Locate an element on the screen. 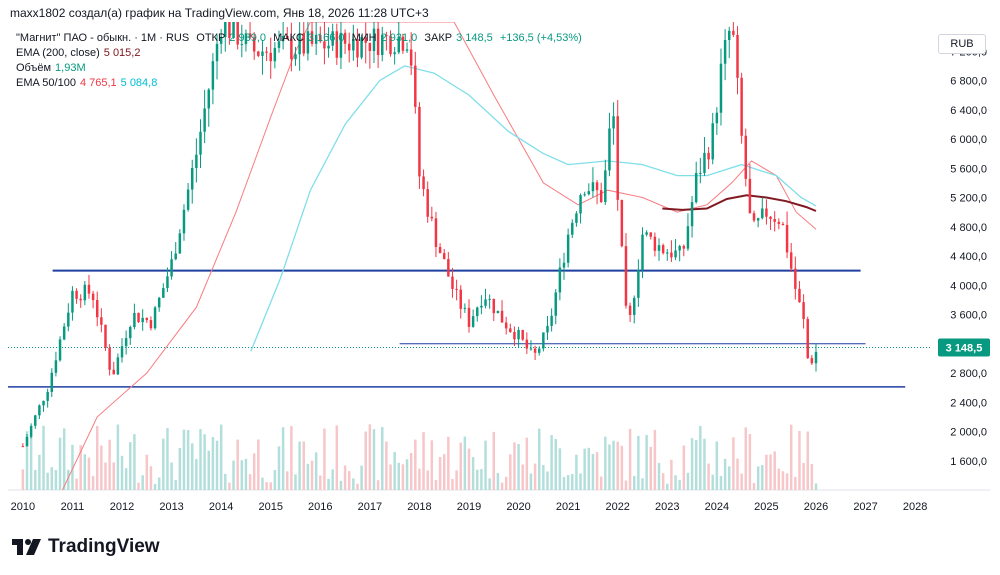  tradingview-logo: TradingView is located at coordinates (86, 547).